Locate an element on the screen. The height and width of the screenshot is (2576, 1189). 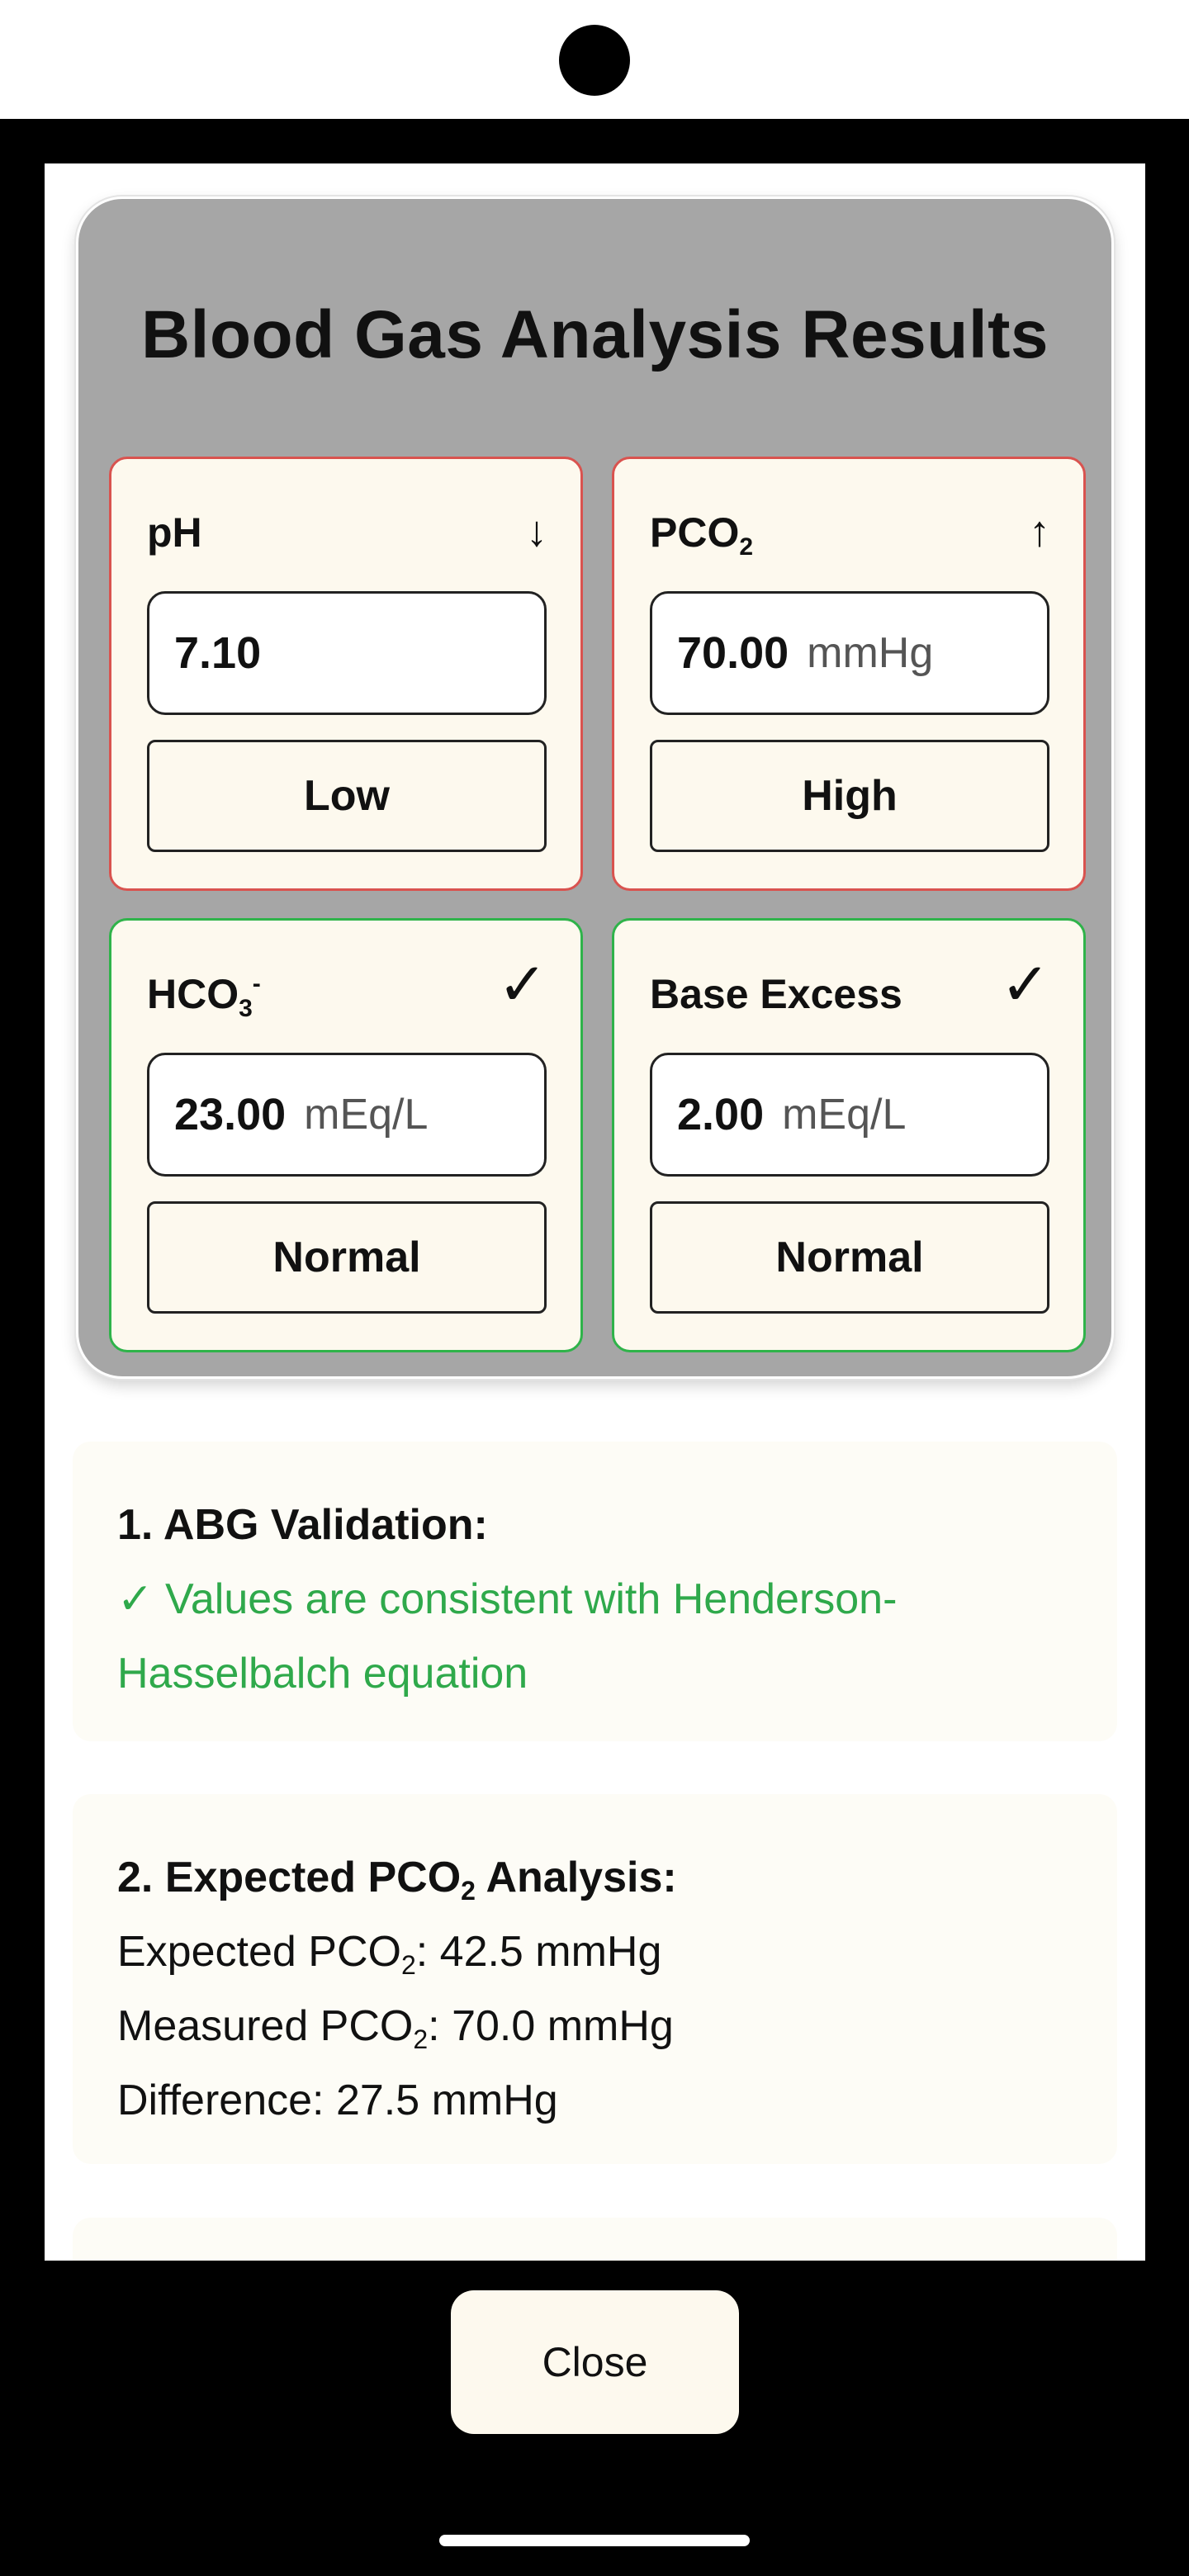
measured-pco2-line: Measured PCO2: 70.0 mmHg is located at coordinates (395, 2028).